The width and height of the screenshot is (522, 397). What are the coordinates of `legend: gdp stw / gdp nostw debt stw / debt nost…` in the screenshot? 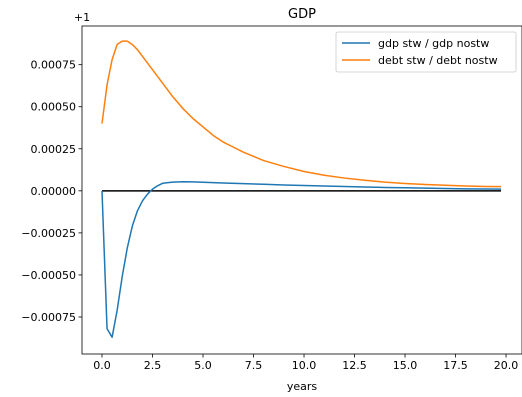 It's located at (426, 52).